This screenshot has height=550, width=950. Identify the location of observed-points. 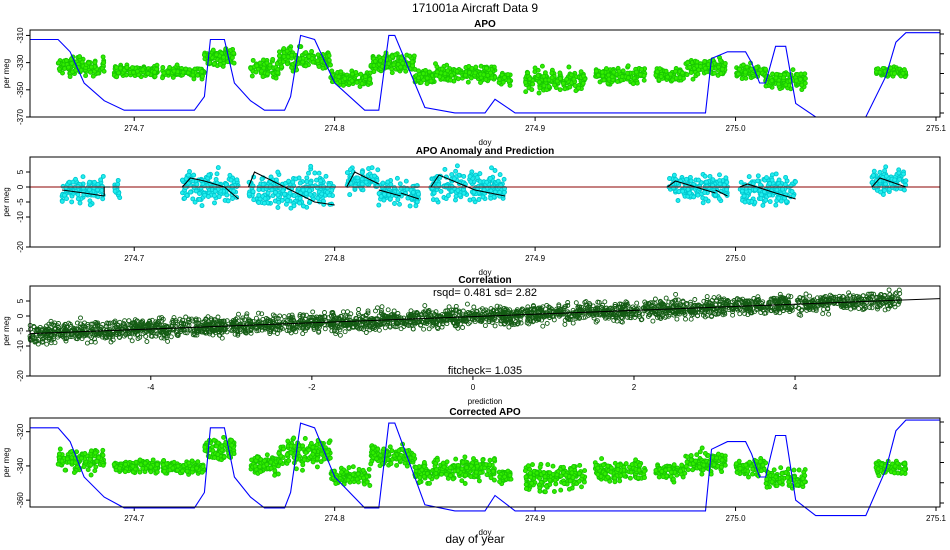
(482, 70).